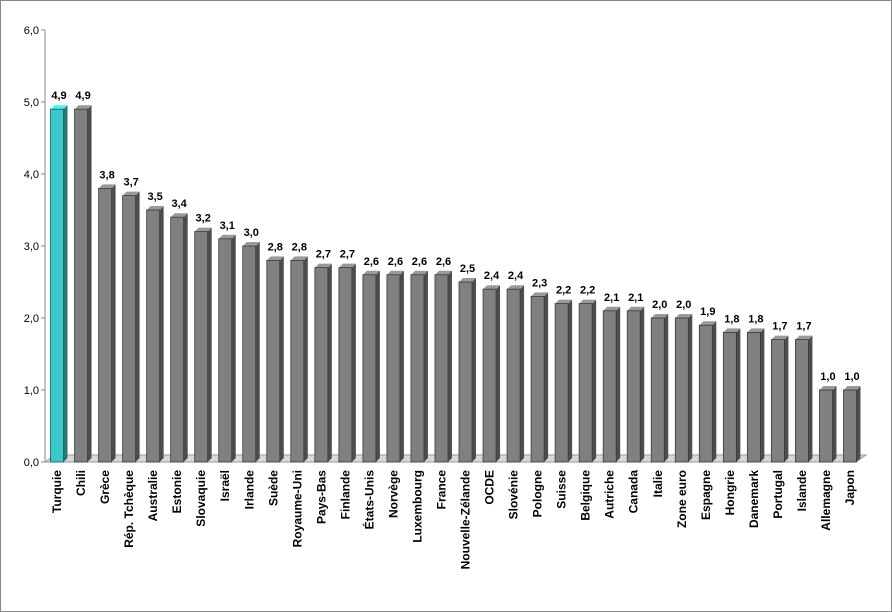  Describe the element at coordinates (275, 247) in the screenshot. I see `value-label: 2,8` at that location.